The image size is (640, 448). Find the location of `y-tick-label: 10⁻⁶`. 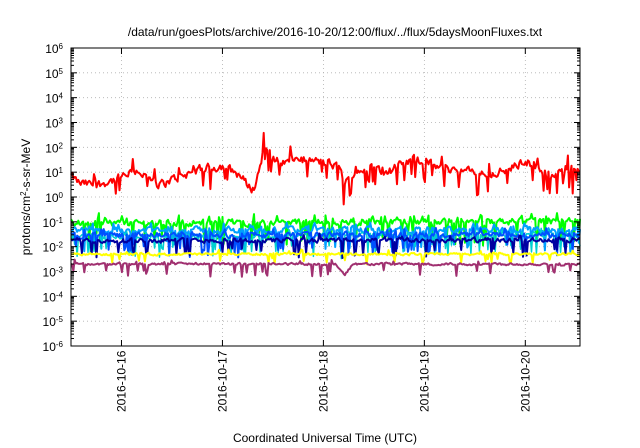

y-tick-label: 10⁻⁶ is located at coordinates (53, 347).